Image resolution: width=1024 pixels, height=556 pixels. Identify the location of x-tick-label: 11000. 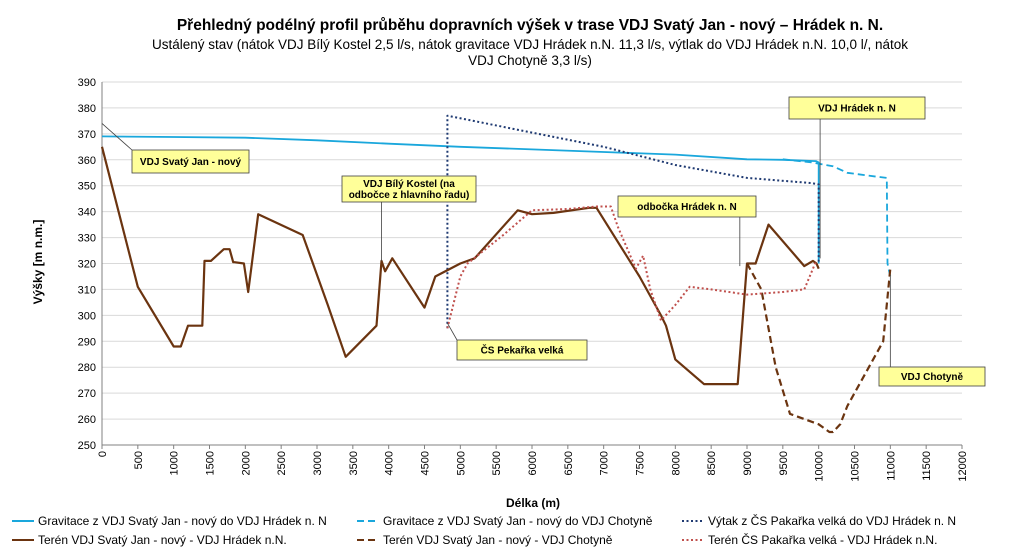
(891, 466).